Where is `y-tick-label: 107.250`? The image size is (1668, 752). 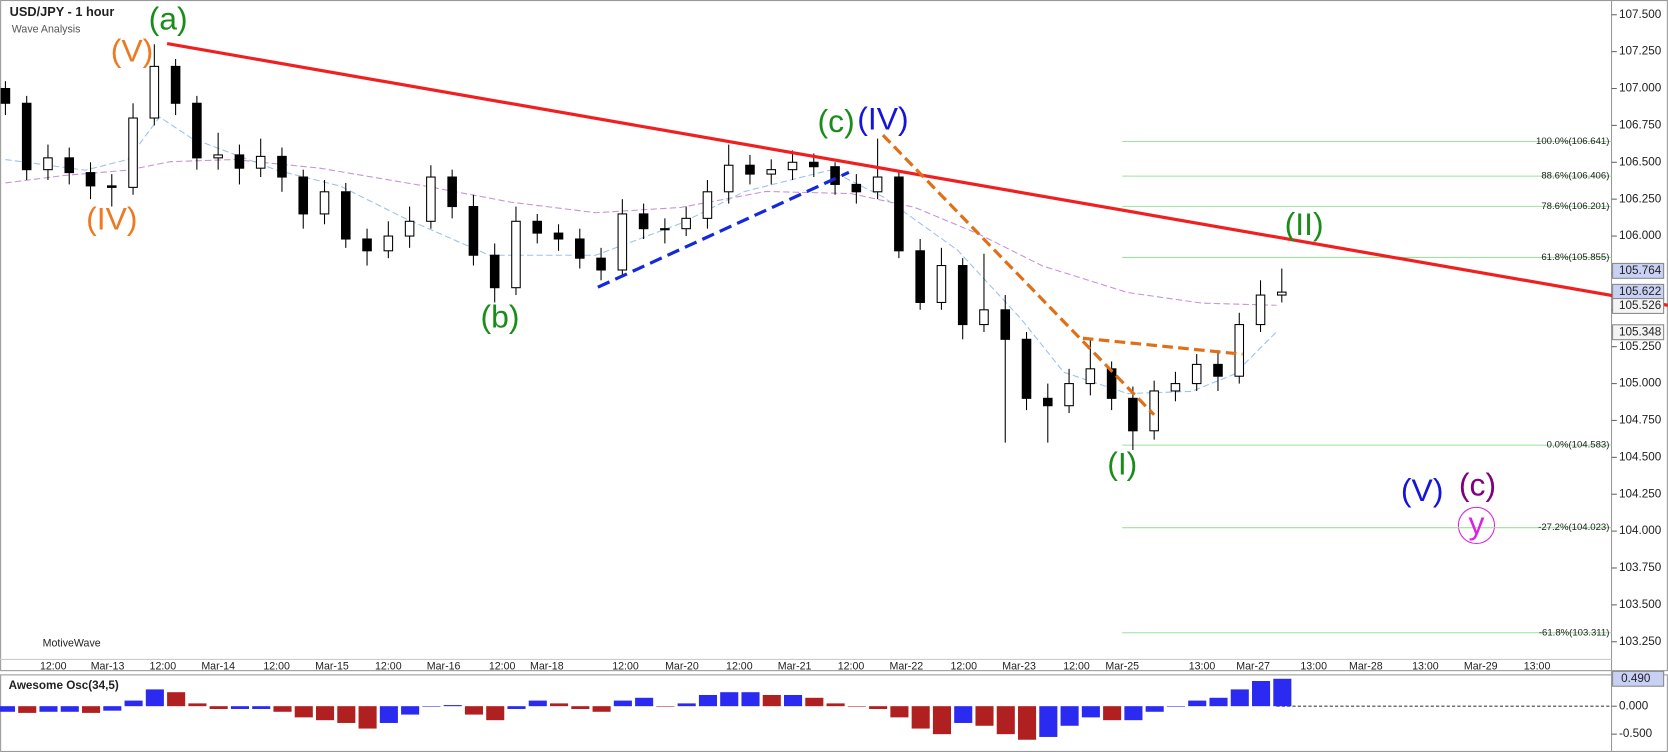 y-tick-label: 107.250 is located at coordinates (1640, 51).